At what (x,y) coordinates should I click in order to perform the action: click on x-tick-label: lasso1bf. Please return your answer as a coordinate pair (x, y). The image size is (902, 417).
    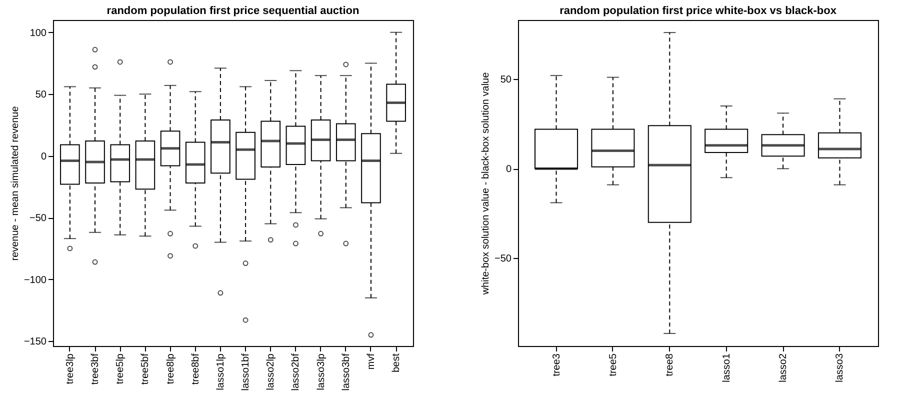
    Looking at the image, I should click on (246, 372).